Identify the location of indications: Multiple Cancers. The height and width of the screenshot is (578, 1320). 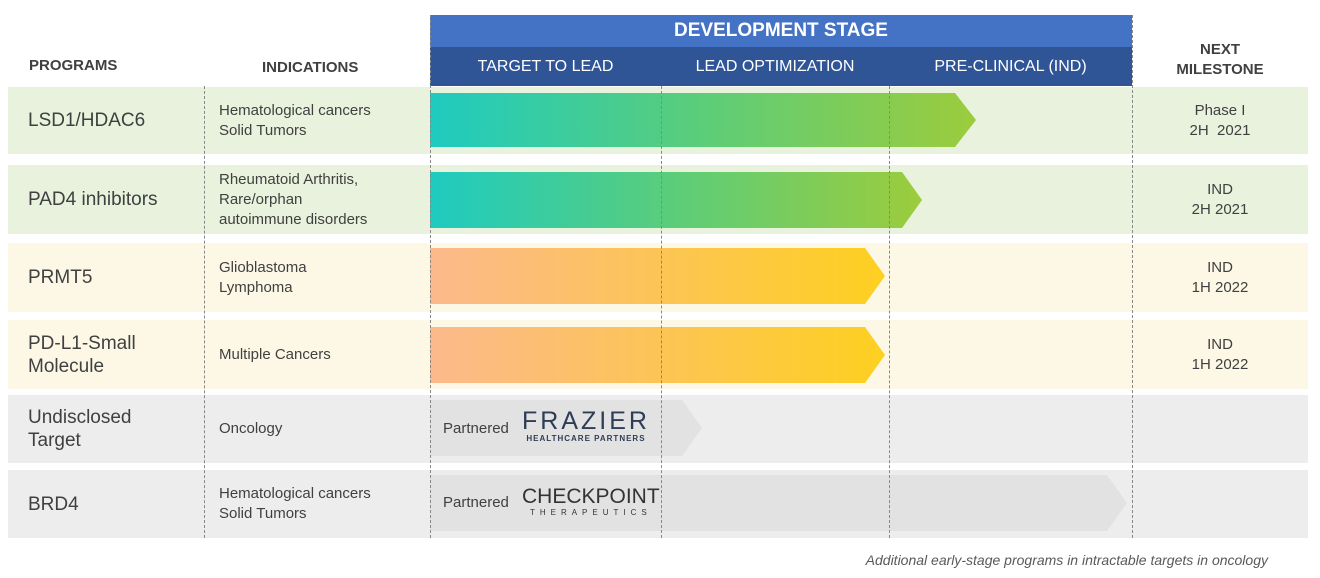
(275, 354).